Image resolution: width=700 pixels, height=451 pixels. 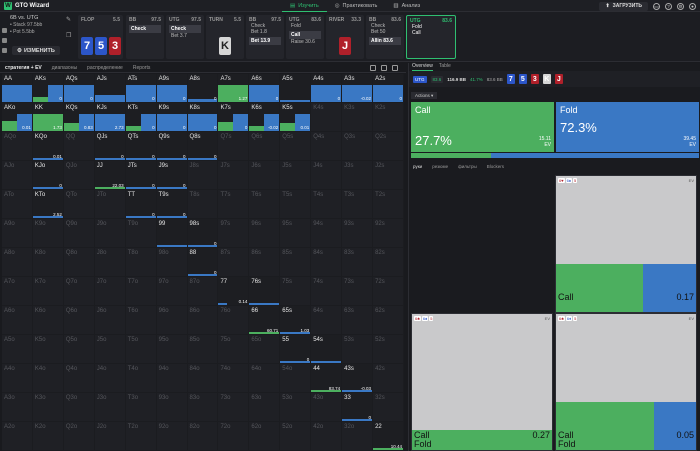 I want to click on call-summary: Call 27.7% 15.11 EV, so click(x=482, y=127).